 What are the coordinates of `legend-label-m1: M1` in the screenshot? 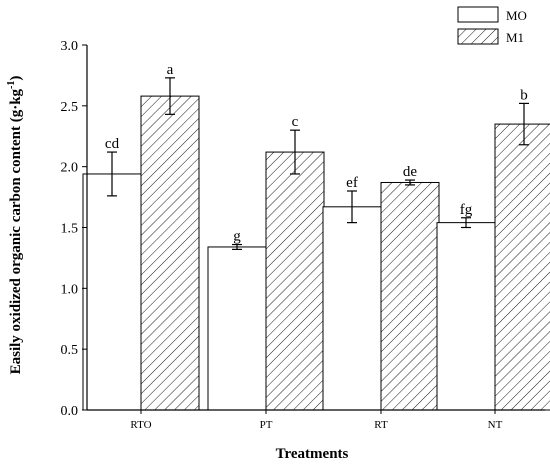 It's located at (515, 37).